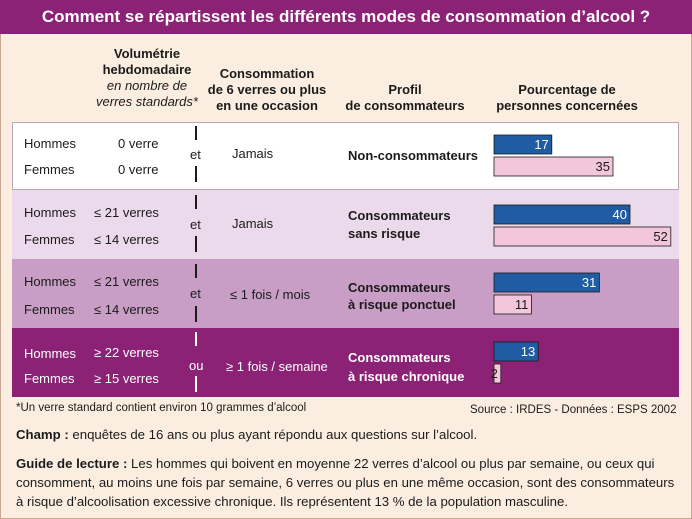 The width and height of the screenshot is (692, 519). What do you see at coordinates (405, 105) in the screenshot?
I see `header-profil-line2: de consommateurs` at bounding box center [405, 105].